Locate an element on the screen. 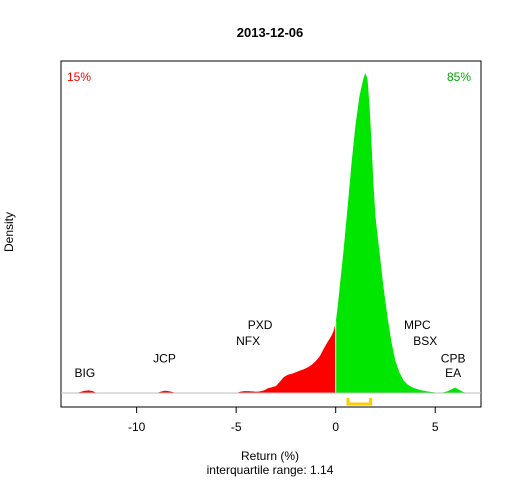 The width and height of the screenshot is (512, 480). x-tick-label: -5 is located at coordinates (236, 427).